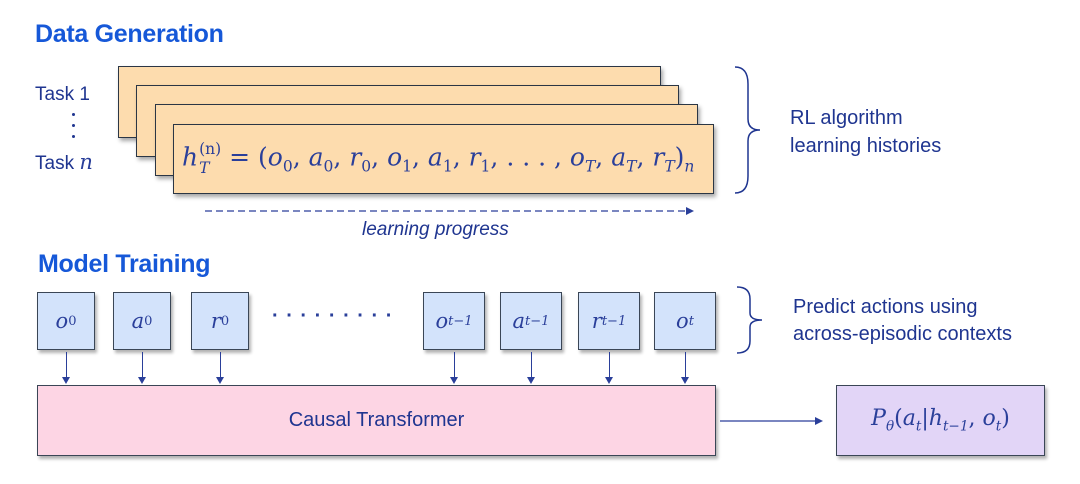  What do you see at coordinates (747, 130) in the screenshot?
I see `history-brace` at bounding box center [747, 130].